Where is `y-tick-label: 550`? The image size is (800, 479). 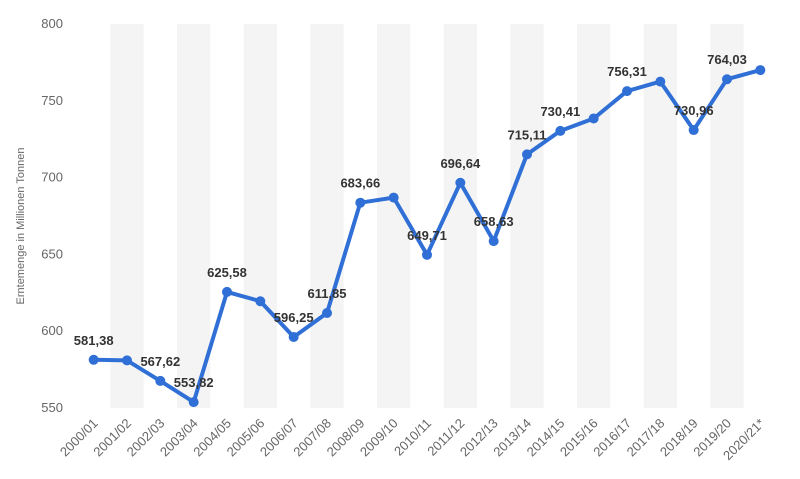 y-tick-label: 550 is located at coordinates (52, 407).